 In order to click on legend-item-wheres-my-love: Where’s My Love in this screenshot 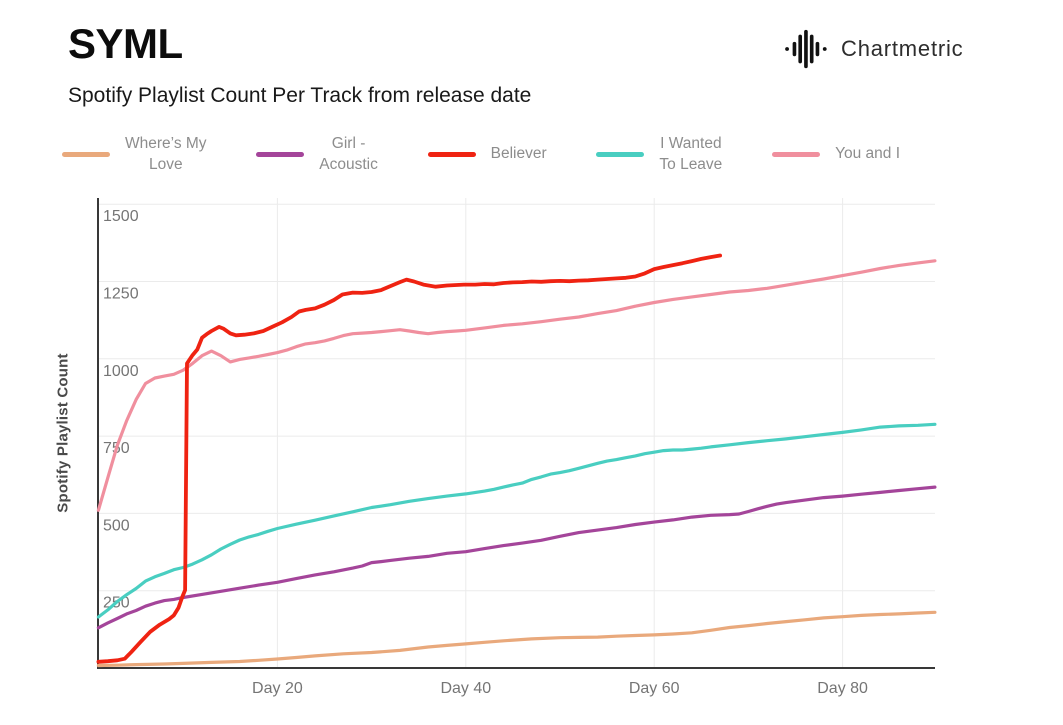, I will do `click(134, 155)`.